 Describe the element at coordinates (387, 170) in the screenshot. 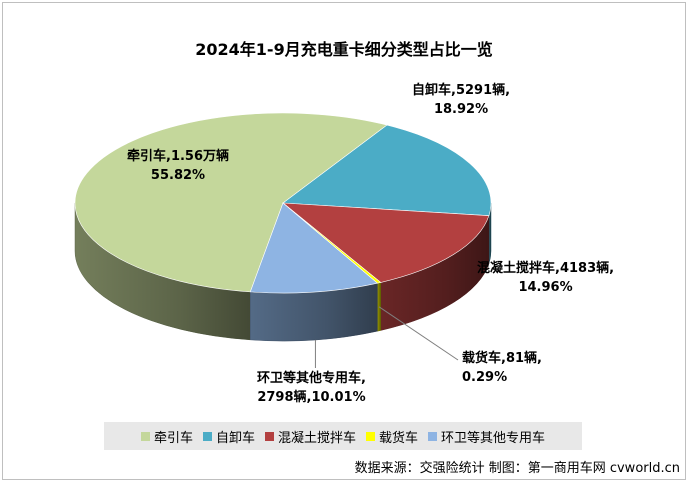

I see `pie-slice-dump-truck` at that location.